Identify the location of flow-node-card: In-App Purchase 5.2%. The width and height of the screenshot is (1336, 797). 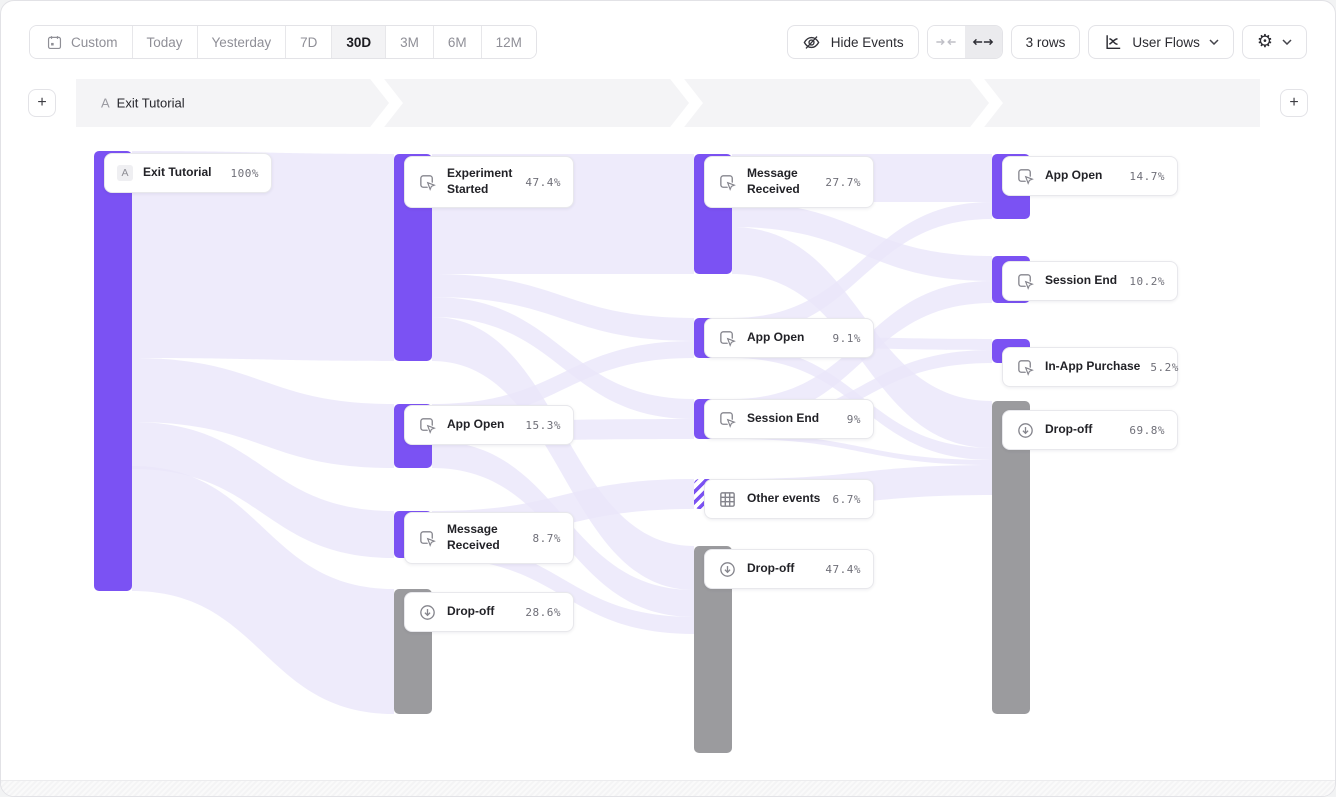
(1090, 367).